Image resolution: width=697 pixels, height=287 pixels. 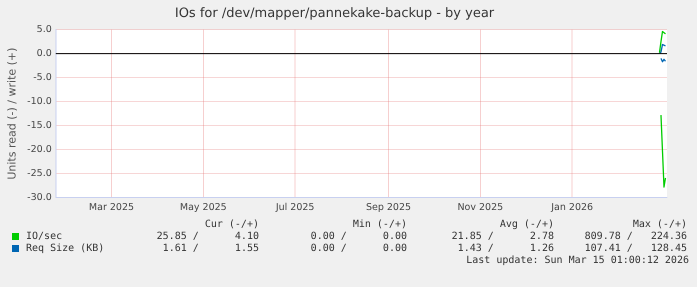 I want to click on y-tick-label: -15.0, so click(x=39, y=126).